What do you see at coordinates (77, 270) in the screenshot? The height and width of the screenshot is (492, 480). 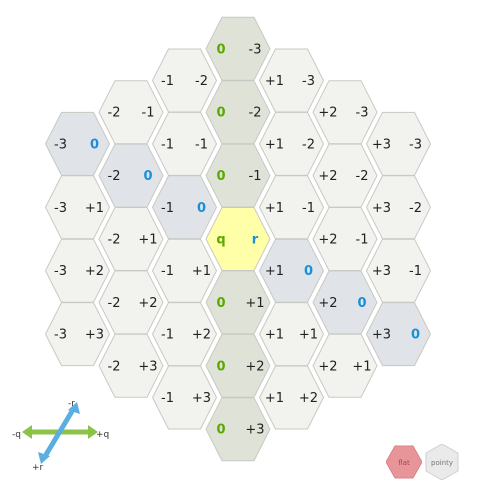 I see `hex-cell: -3 +2` at bounding box center [77, 270].